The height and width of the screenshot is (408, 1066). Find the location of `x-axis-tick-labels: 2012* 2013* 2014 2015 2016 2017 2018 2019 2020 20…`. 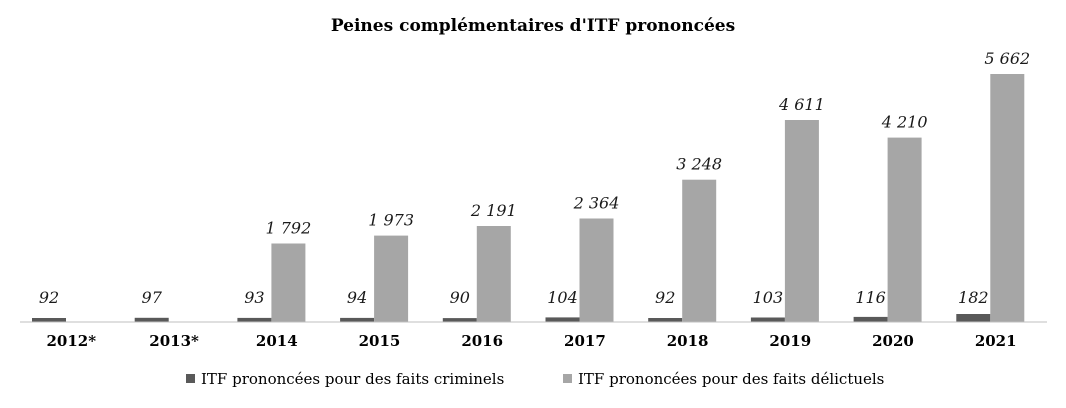

x-axis-tick-labels: 2012* 2013* 2014 2015 2016 2017 2018 2019 2020 20… is located at coordinates (532, 341).